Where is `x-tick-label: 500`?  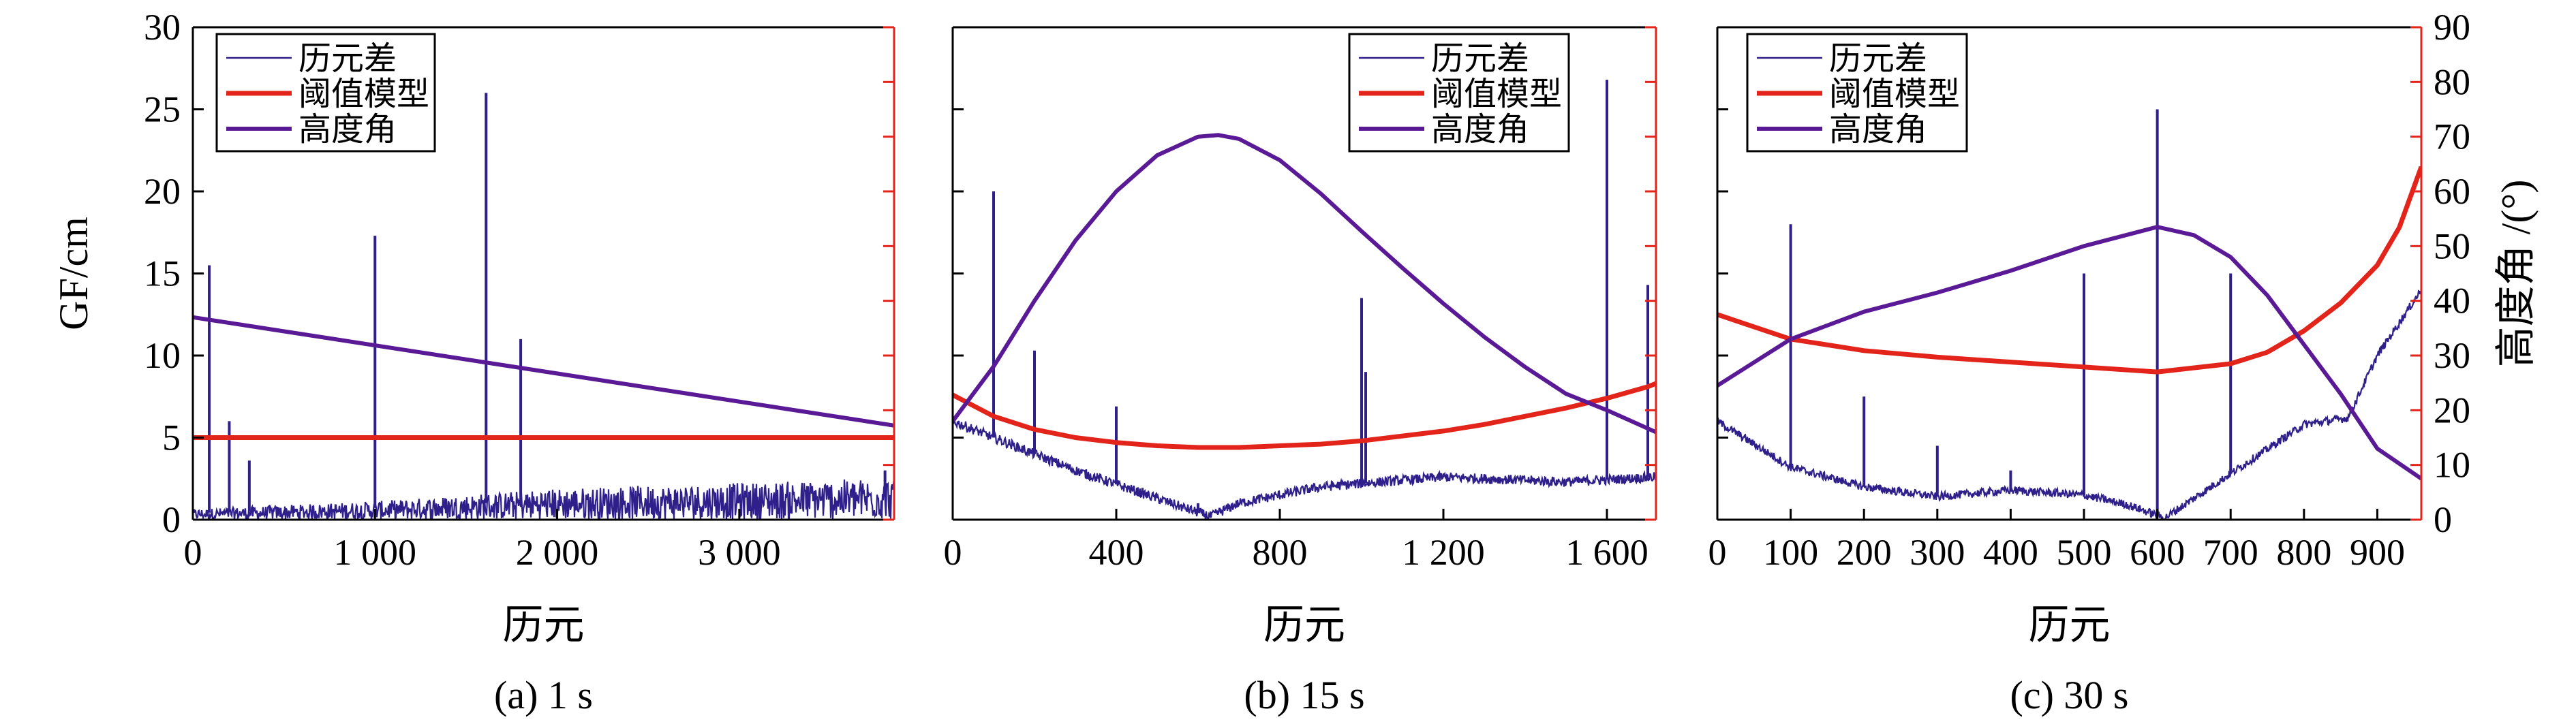 x-tick-label: 500 is located at coordinates (2084, 552).